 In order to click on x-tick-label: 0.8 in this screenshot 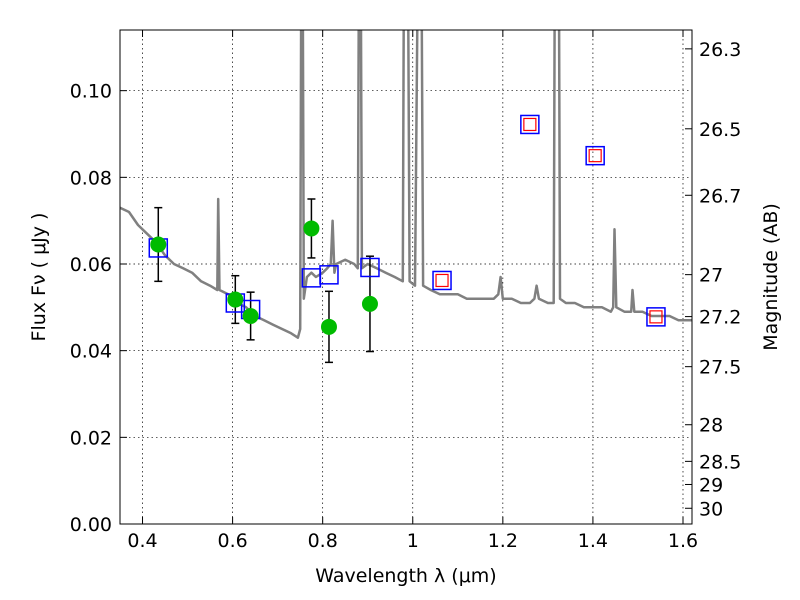, I will do `click(323, 541)`.